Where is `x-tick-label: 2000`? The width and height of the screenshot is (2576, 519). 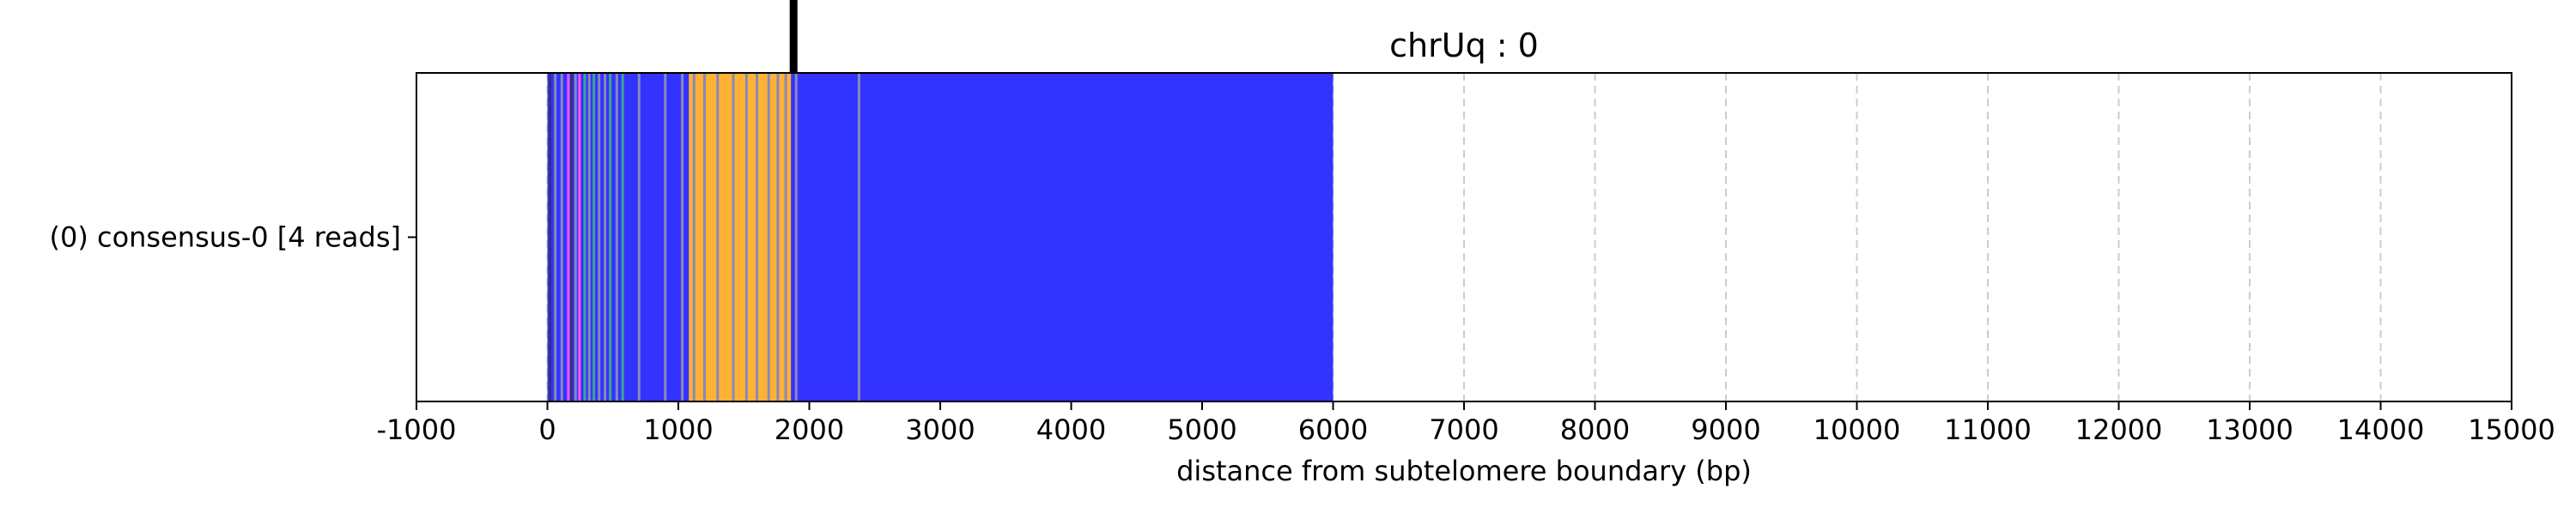 x-tick-label: 2000 is located at coordinates (810, 429).